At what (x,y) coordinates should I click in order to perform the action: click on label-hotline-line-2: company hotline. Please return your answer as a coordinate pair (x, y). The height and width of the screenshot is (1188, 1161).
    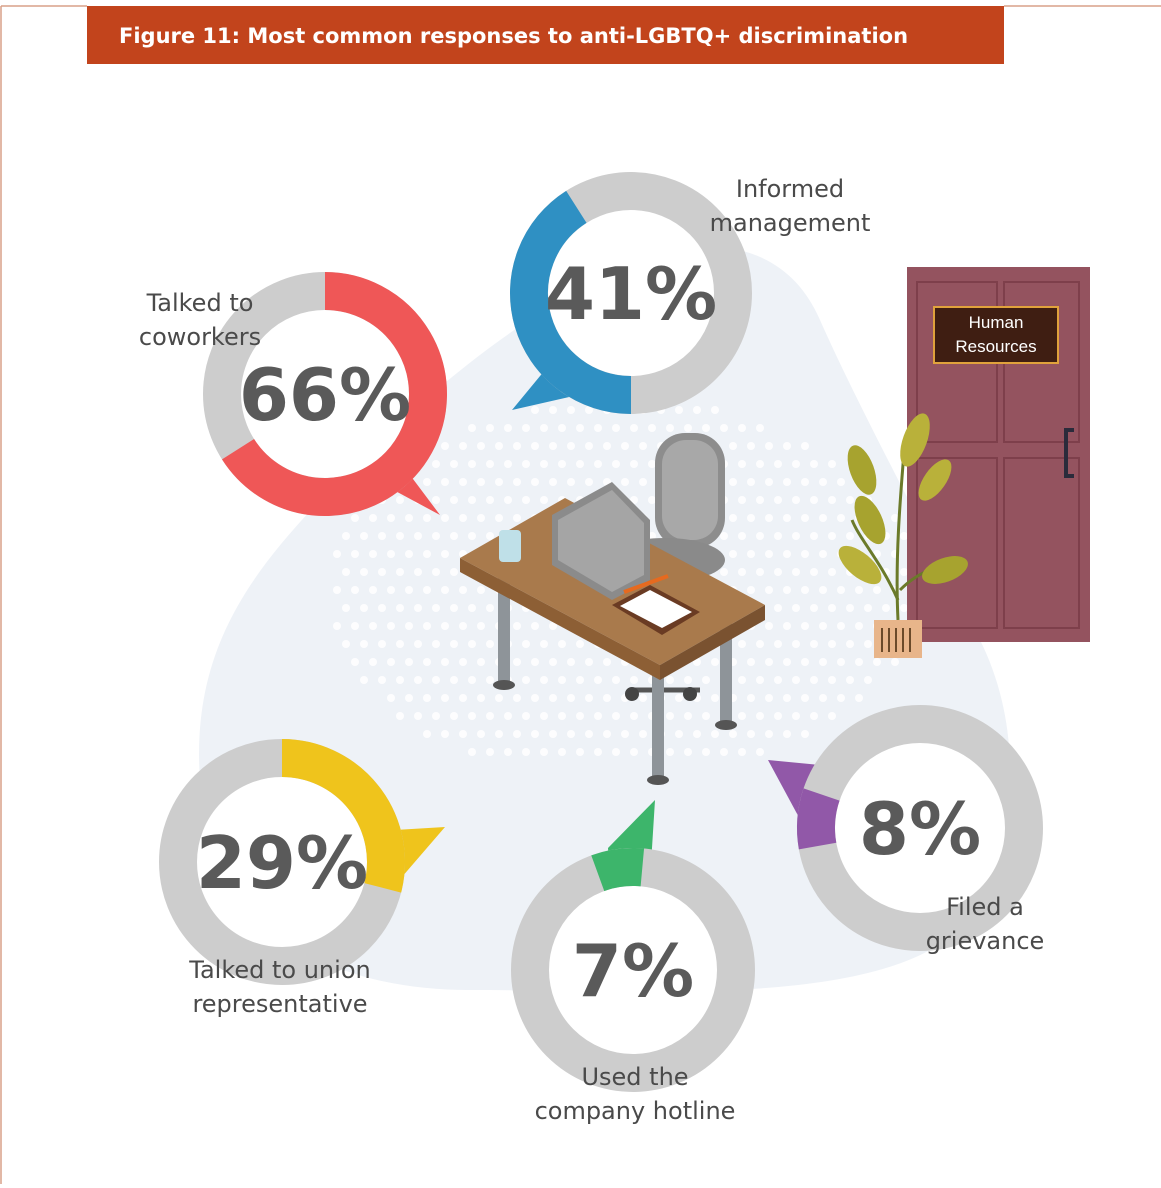
    Looking at the image, I should click on (635, 1111).